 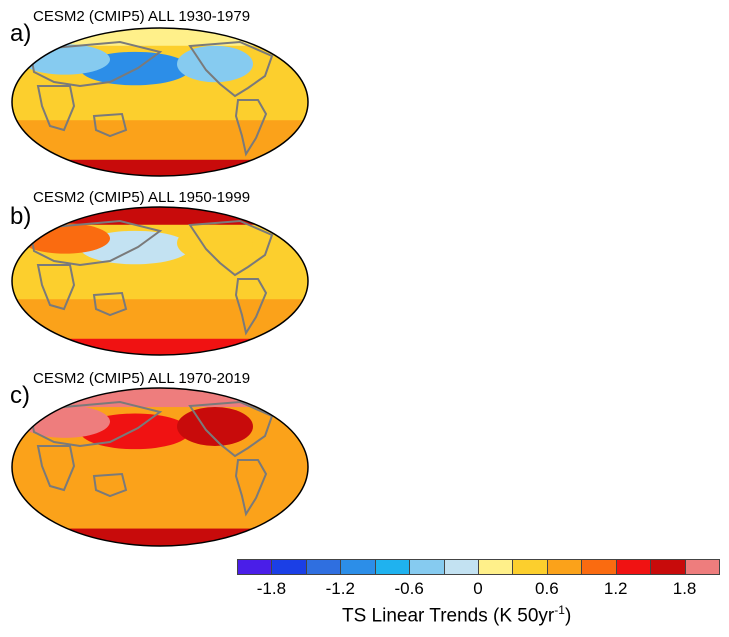 What do you see at coordinates (142, 197) in the screenshot?
I see `panel-title: CESM2 (CMIP5) ALL 1950-1999` at bounding box center [142, 197].